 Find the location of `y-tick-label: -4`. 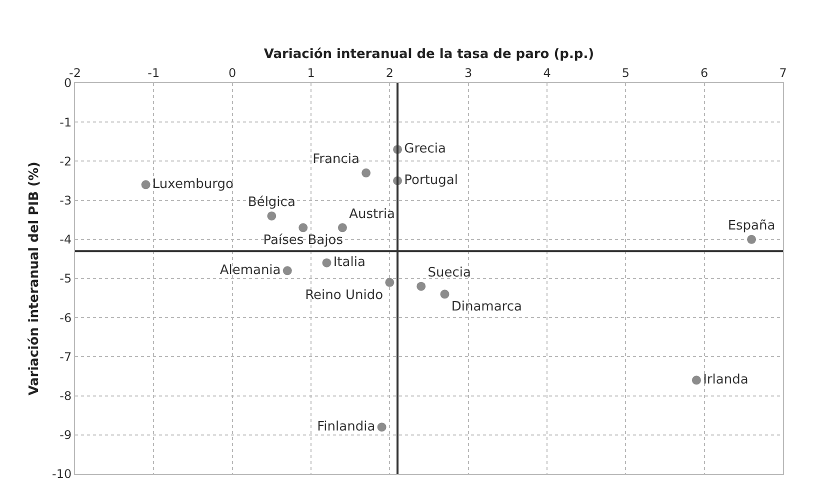

y-tick-label: -4 is located at coordinates (66, 239).